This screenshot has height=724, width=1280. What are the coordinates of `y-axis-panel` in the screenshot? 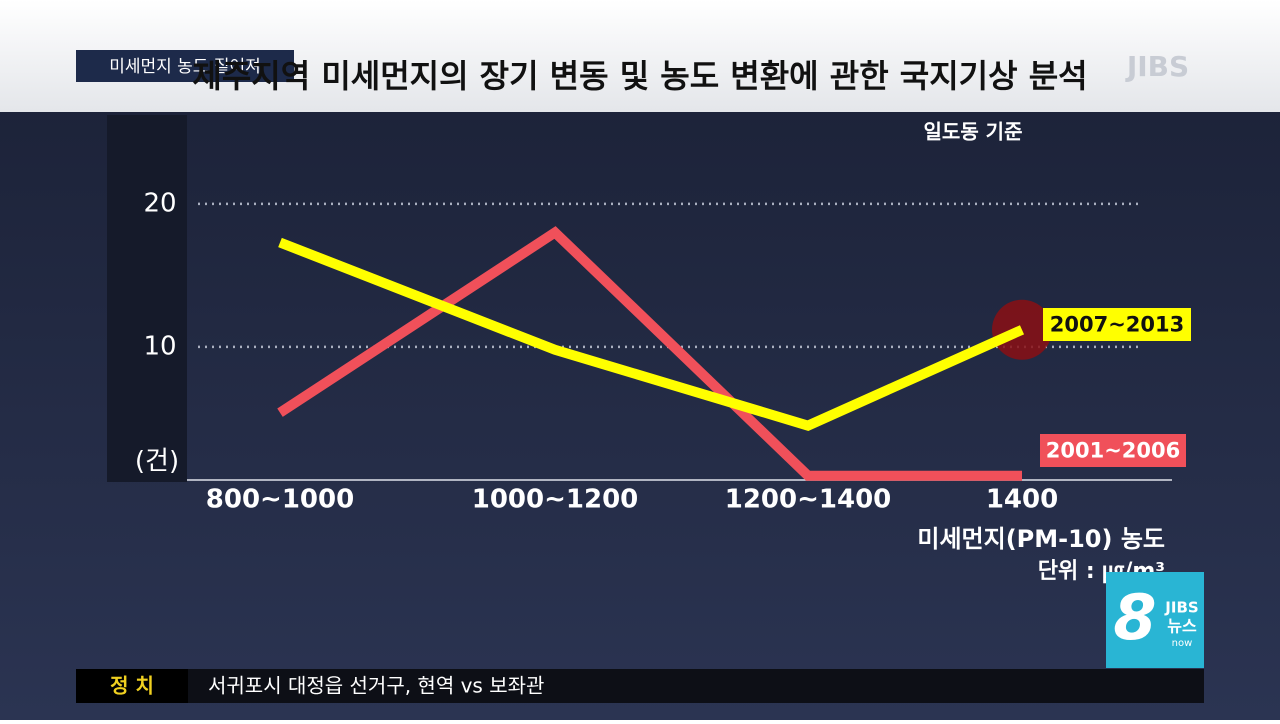 It's located at (147, 298).